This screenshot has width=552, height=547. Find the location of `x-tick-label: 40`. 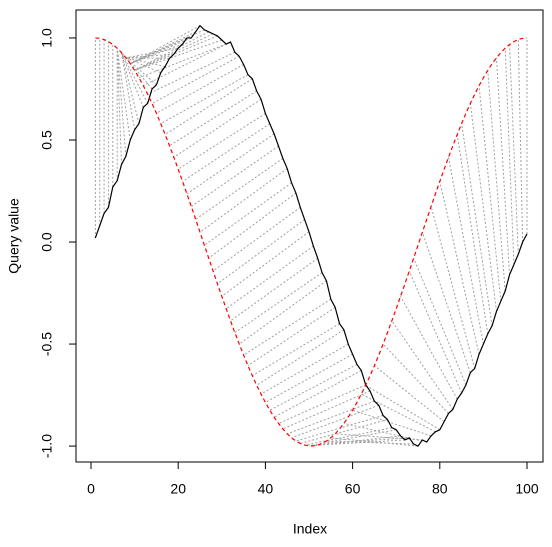

x-tick-label: 40 is located at coordinates (266, 489).